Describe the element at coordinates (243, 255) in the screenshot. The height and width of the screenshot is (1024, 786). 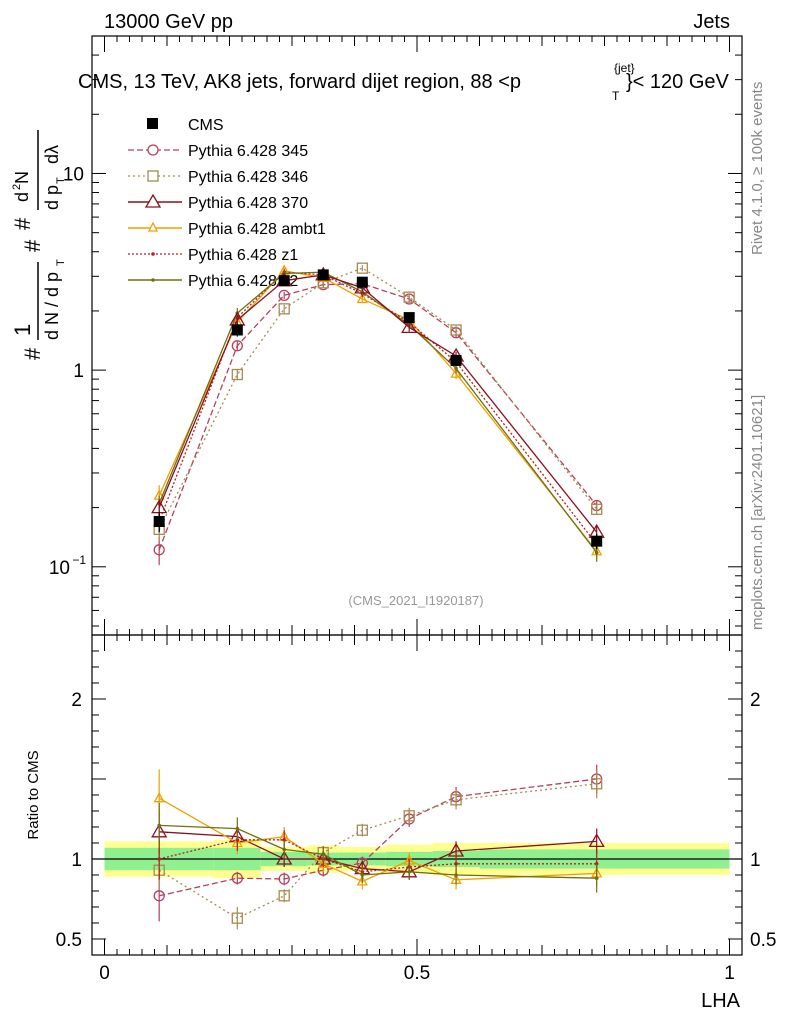
I see `legend-label-z1: Pythia 6.428 z1` at that location.